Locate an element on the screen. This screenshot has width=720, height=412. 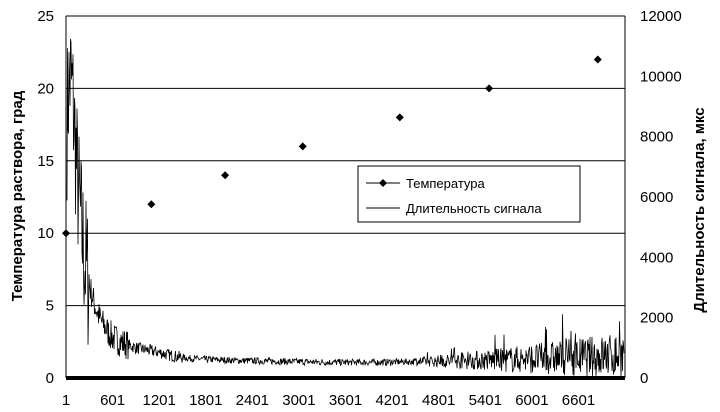
y-tick-label-0: 0 is located at coordinates (50, 378).